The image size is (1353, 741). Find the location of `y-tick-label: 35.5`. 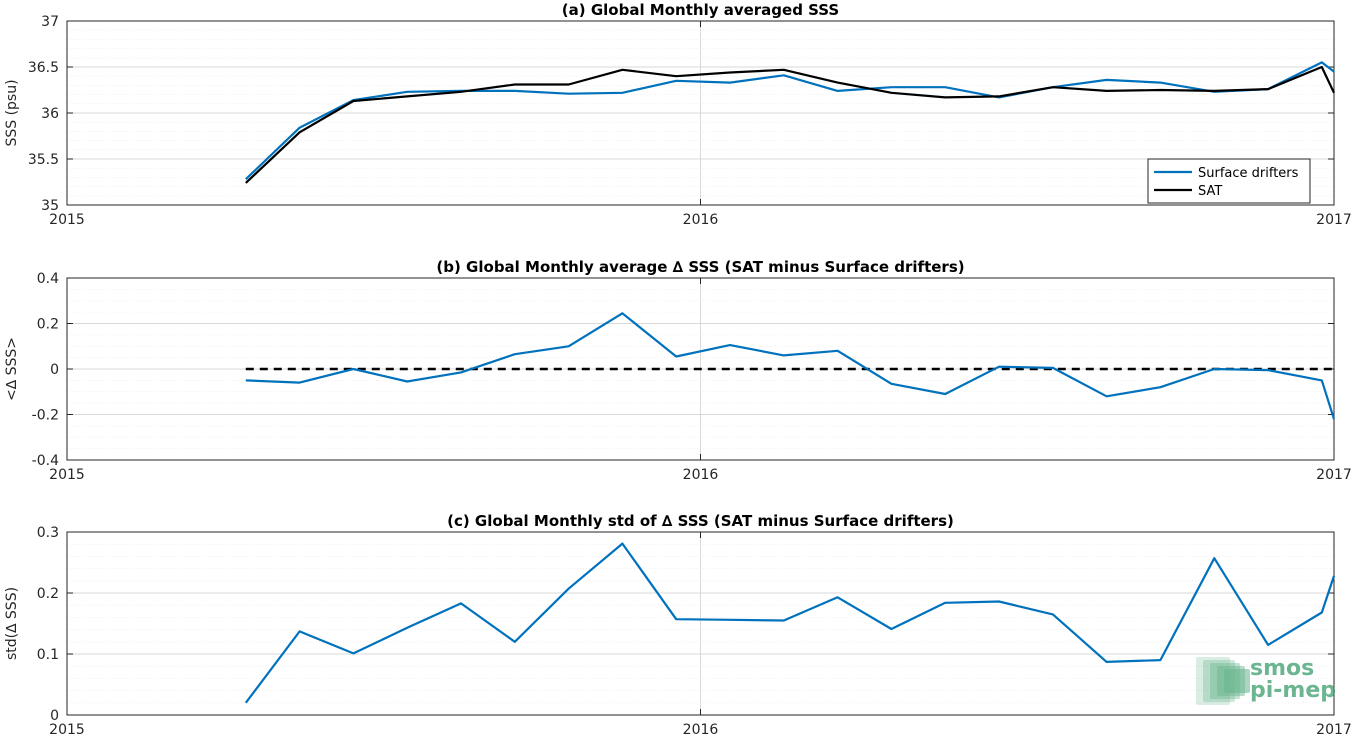

y-tick-label: 35.5 is located at coordinates (43, 160).